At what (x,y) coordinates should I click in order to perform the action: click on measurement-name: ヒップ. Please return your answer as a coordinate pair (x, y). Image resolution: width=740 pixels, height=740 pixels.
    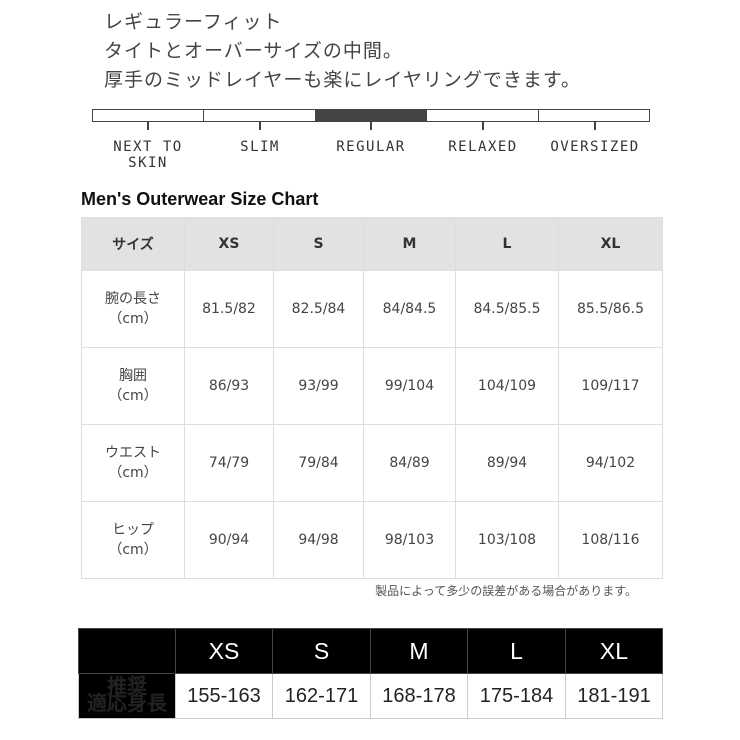
    Looking at the image, I should click on (133, 530).